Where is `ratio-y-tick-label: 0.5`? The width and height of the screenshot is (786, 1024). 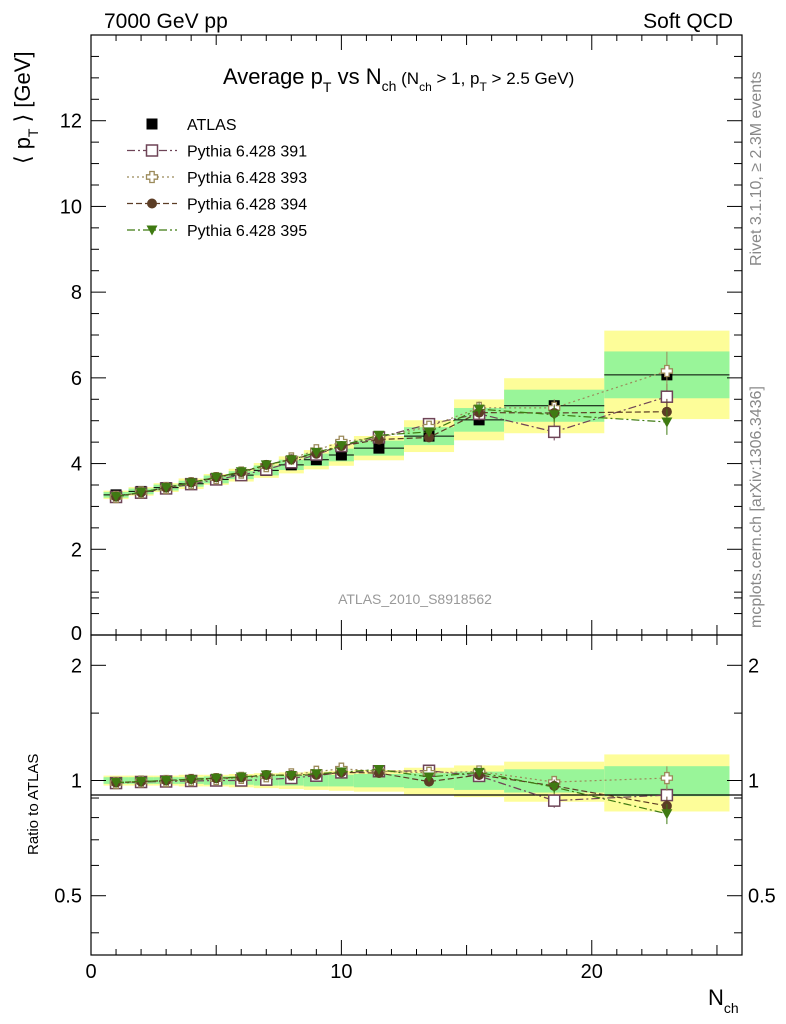 ratio-y-tick-label: 0.5 is located at coordinates (68, 897).